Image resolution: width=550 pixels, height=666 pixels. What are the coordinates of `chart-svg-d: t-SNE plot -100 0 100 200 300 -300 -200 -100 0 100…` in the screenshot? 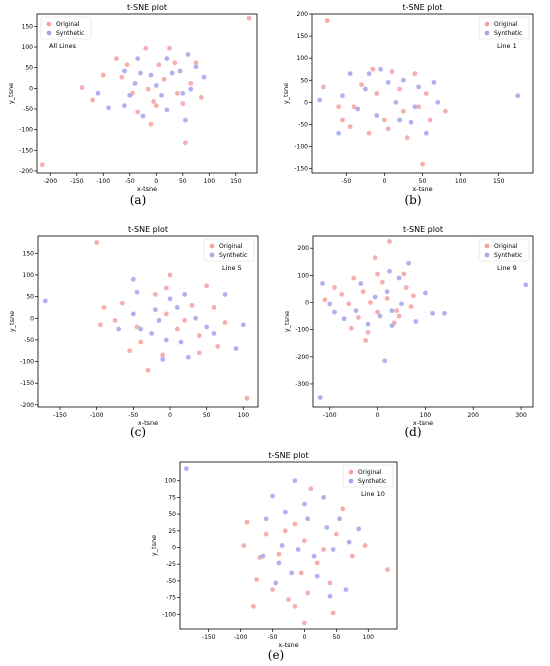 It's located at (408, 326).